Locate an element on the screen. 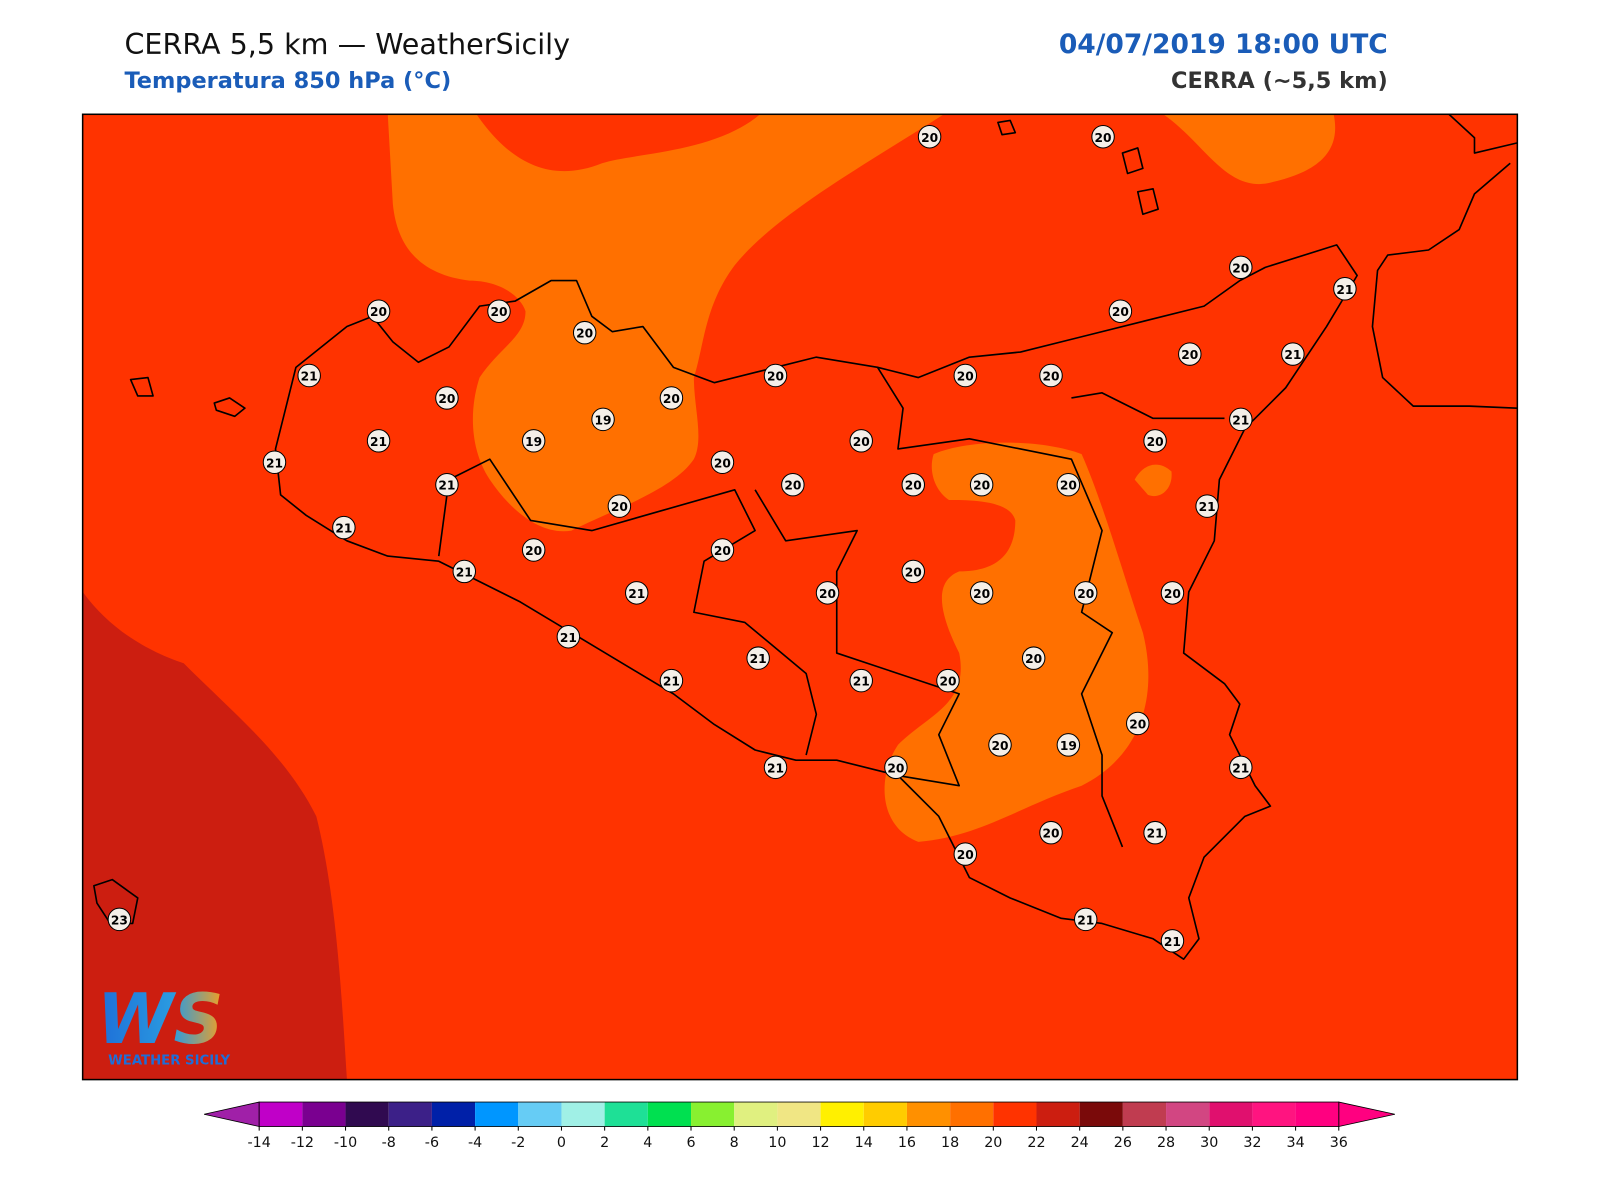  colorbar-tick-label: 22 is located at coordinates (1036, 1143).